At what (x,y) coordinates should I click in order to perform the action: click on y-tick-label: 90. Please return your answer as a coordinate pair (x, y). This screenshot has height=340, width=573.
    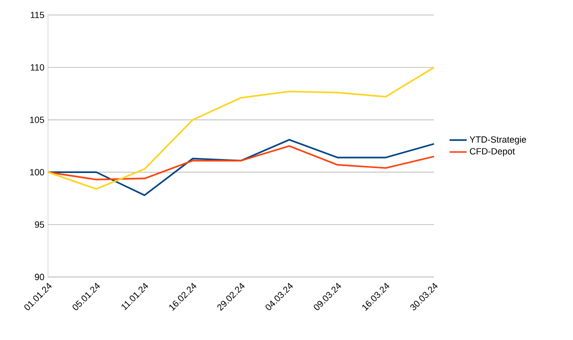
    Looking at the image, I should click on (39, 277).